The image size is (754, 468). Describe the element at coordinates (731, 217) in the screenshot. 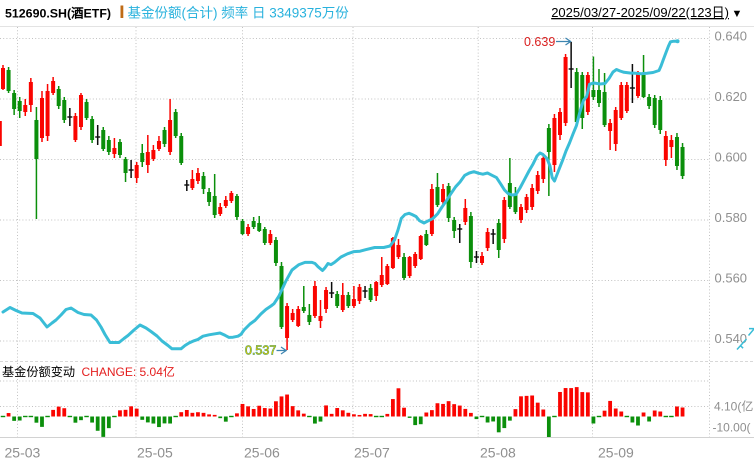

I see `svg-text: 0.580` at that location.